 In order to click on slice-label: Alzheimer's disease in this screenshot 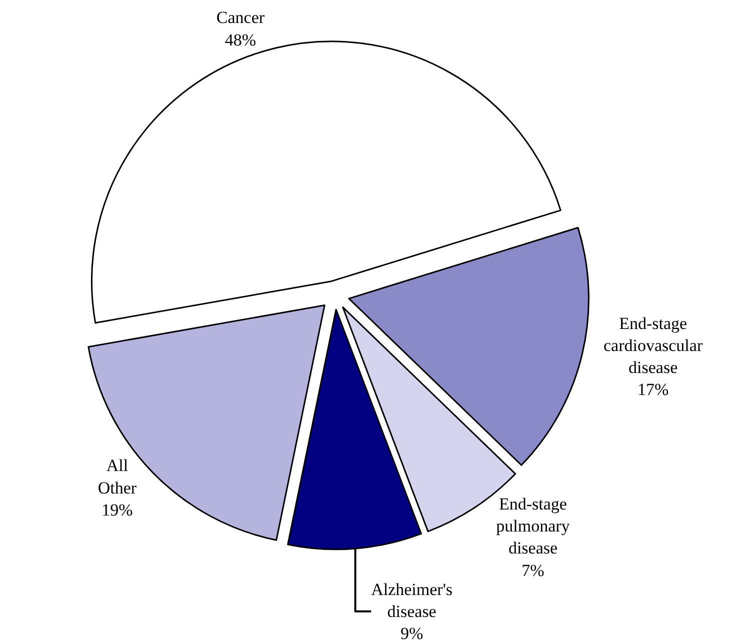, I will do `click(412, 600)`.